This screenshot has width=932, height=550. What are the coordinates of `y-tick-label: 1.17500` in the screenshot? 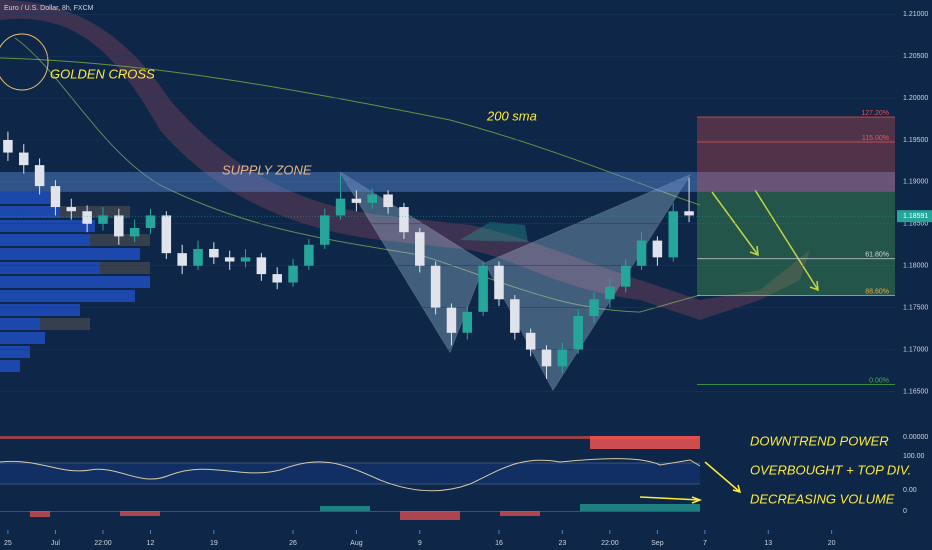 It's located at (915, 307).